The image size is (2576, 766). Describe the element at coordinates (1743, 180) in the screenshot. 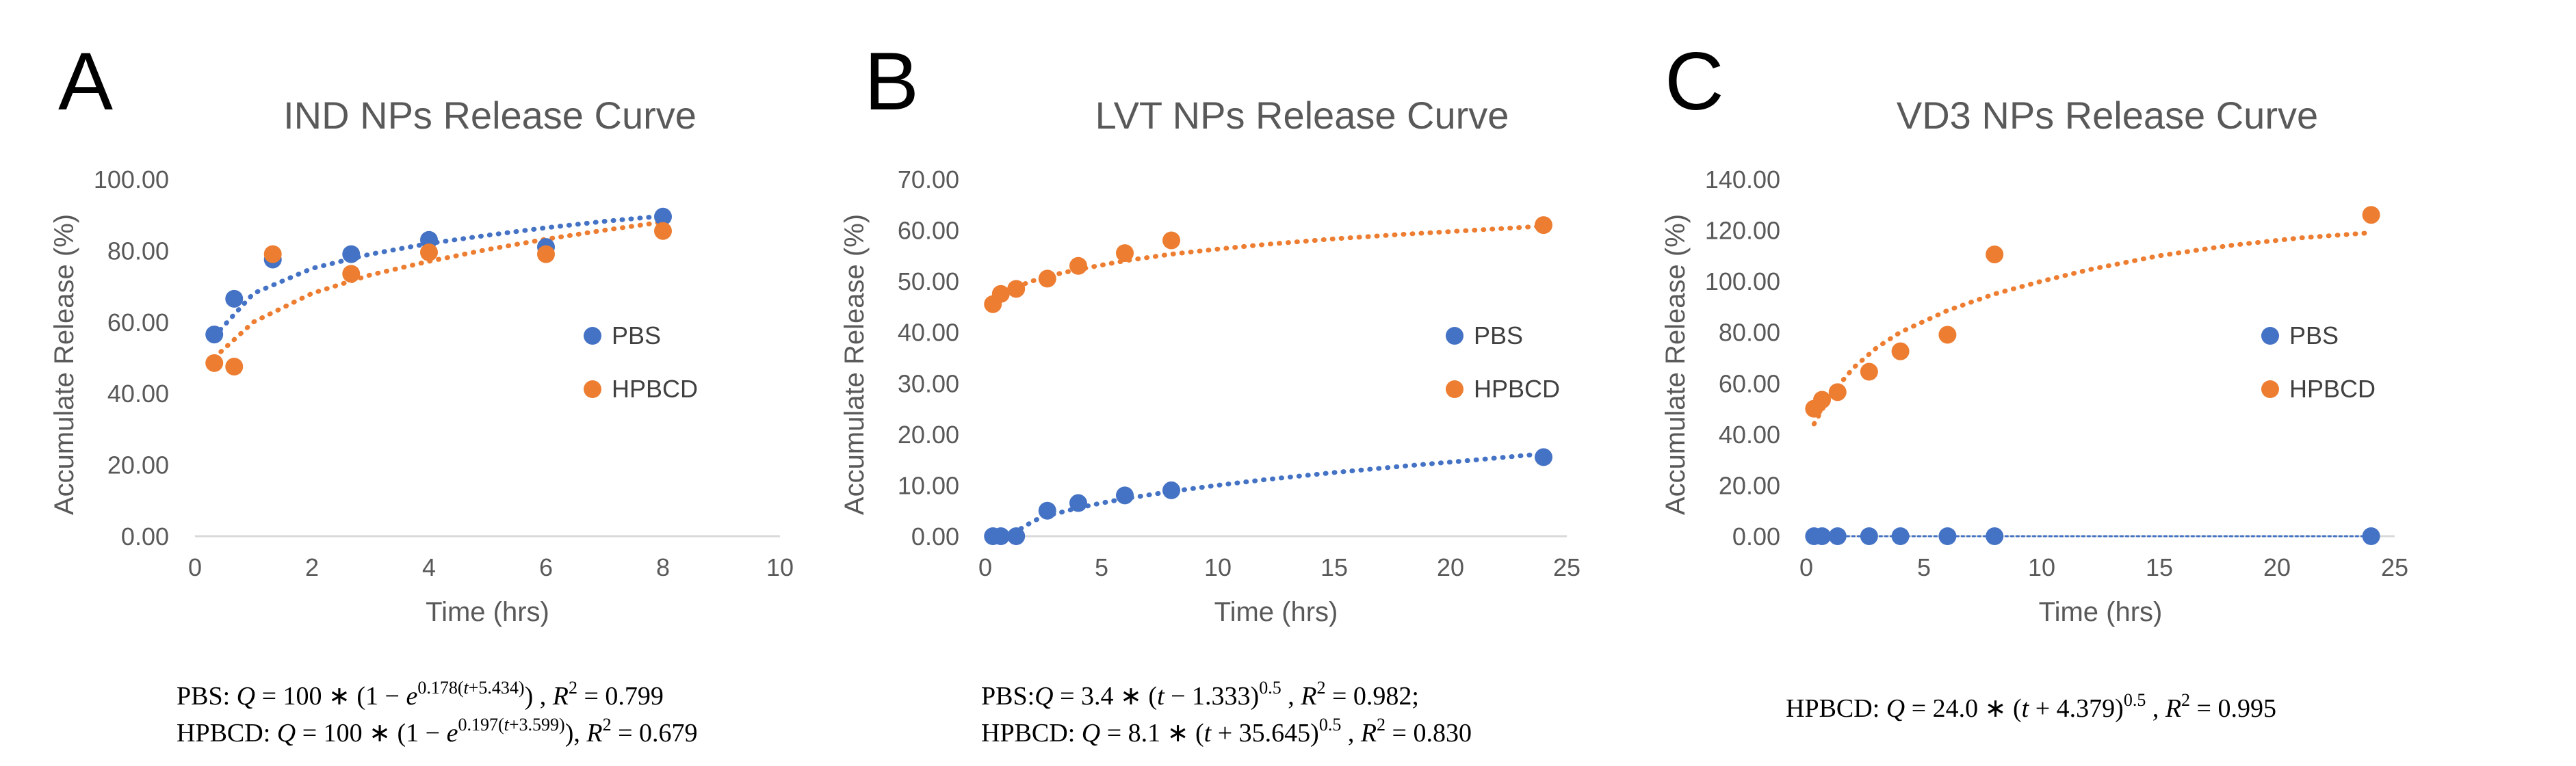

I see `y-tick-label-c: 140.00` at that location.